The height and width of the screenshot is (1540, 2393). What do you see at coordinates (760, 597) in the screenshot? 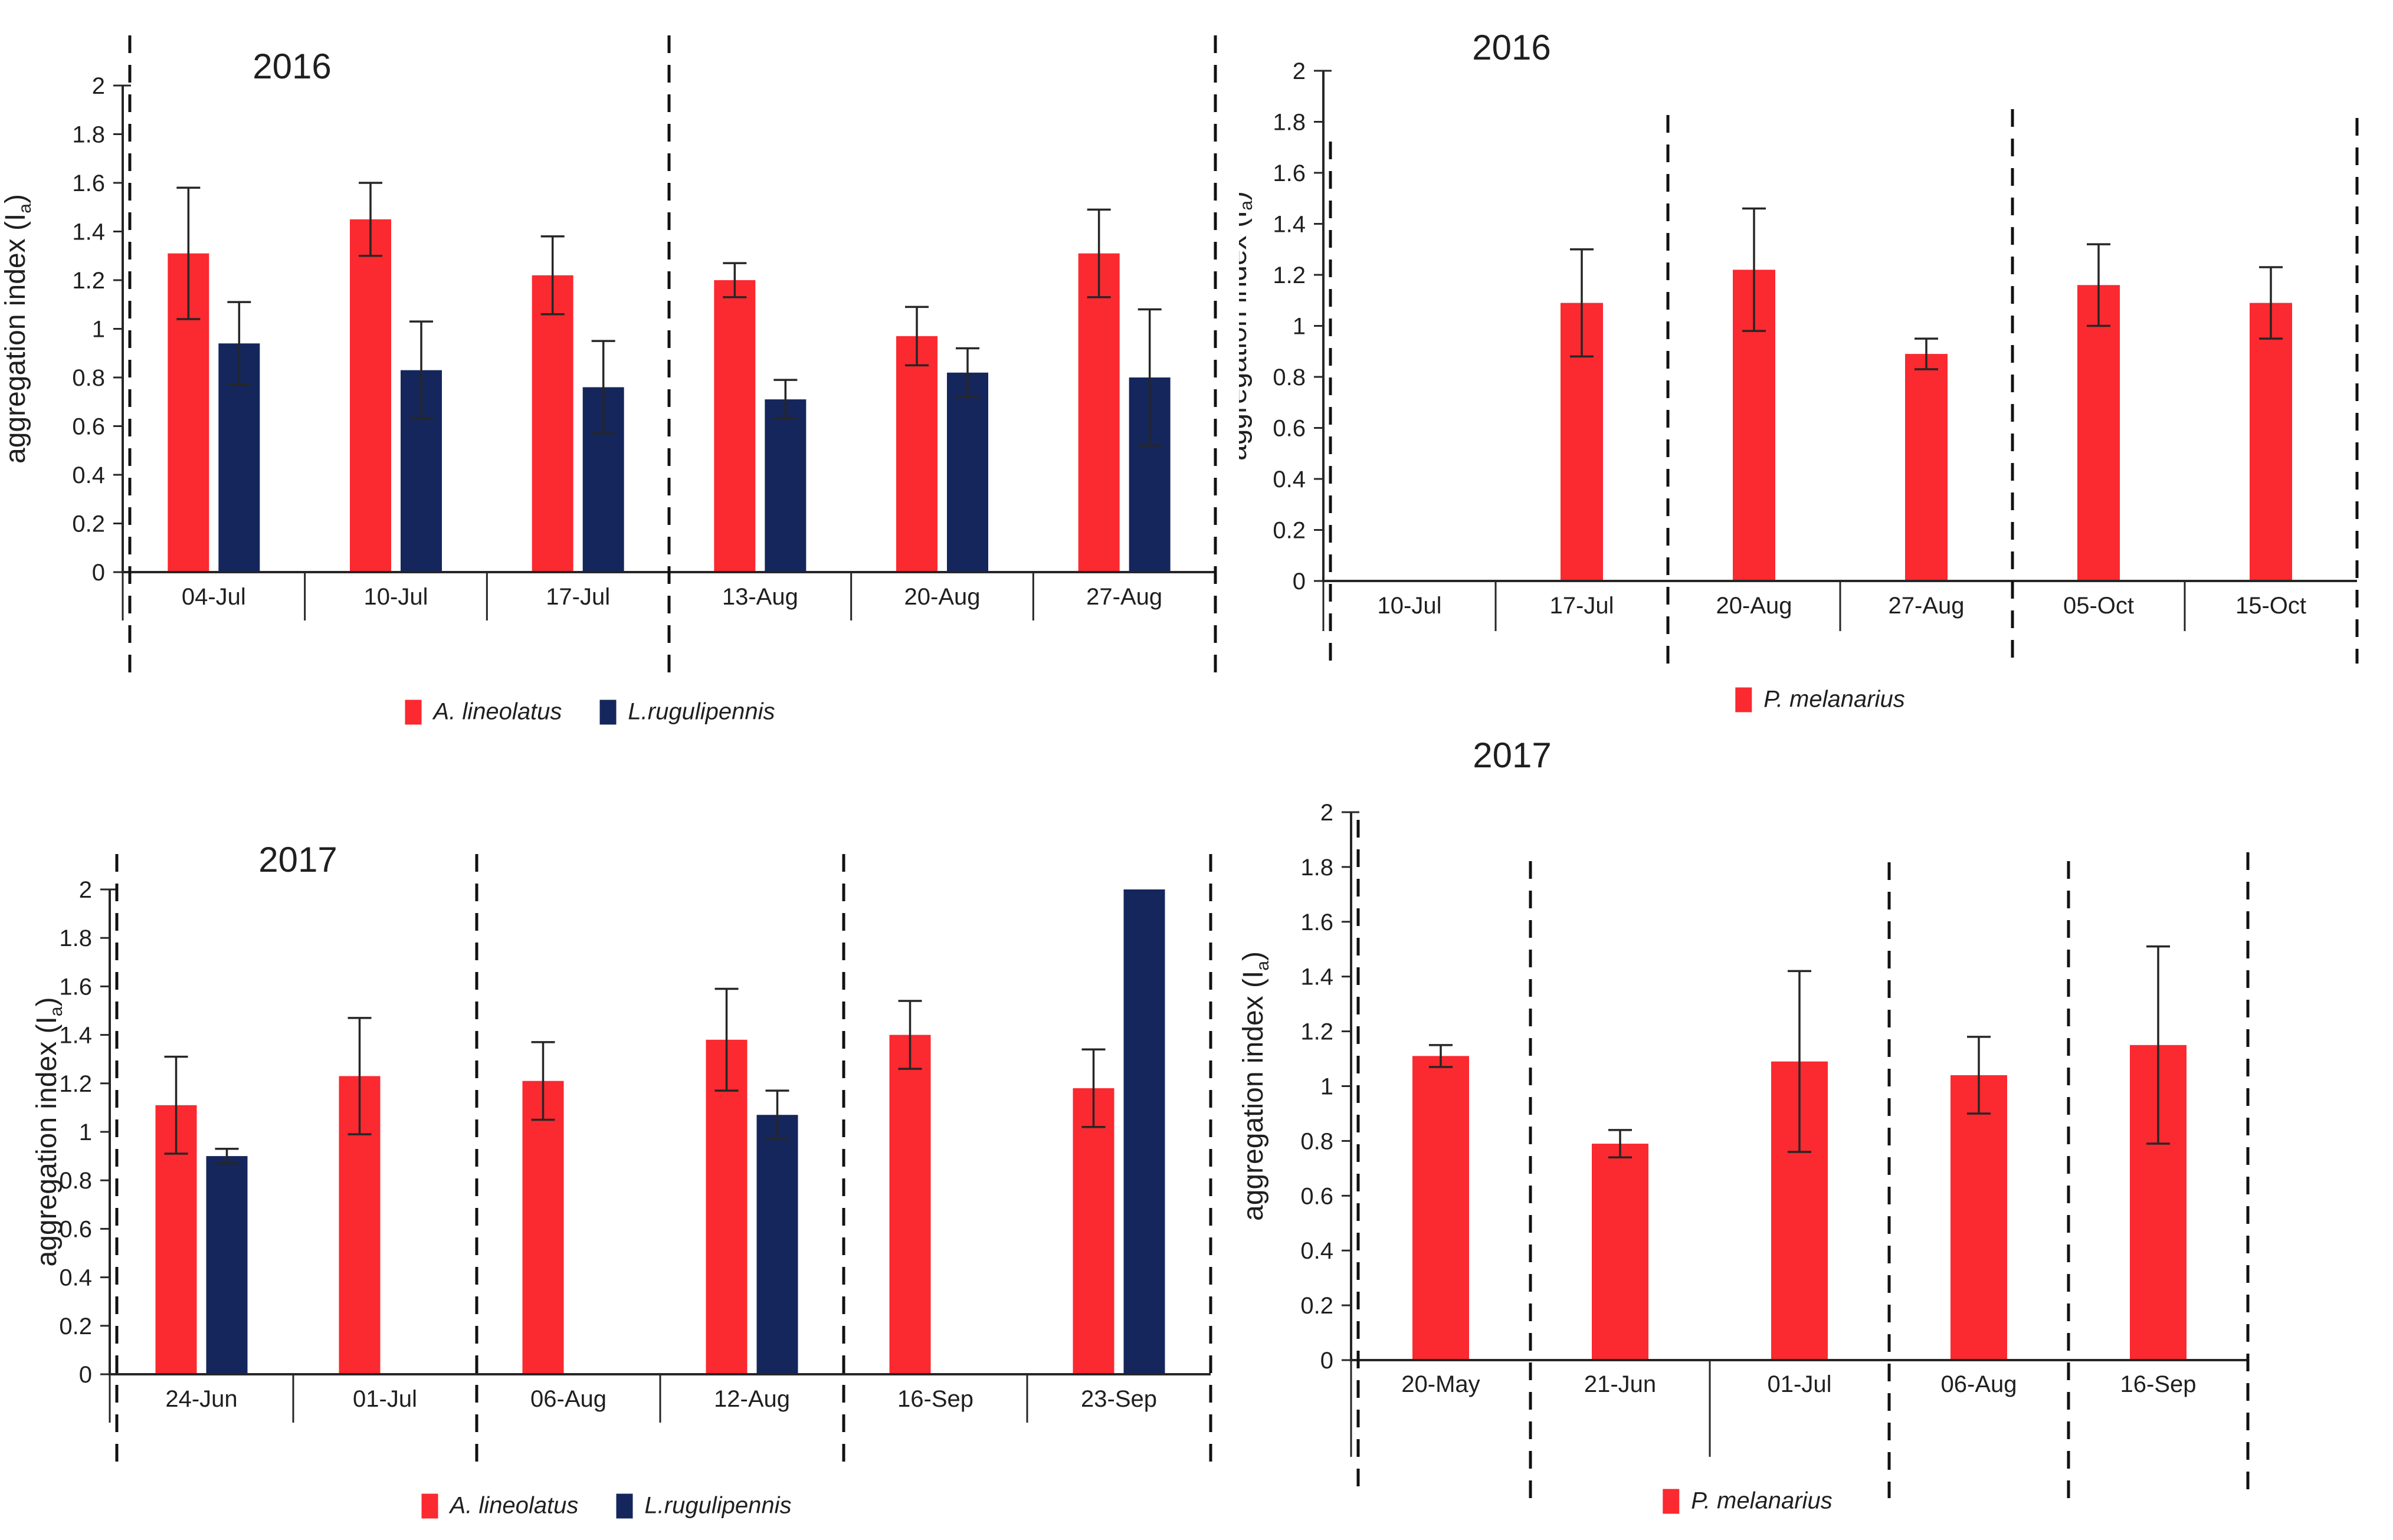
I see `x-category-label: 13-Aug` at bounding box center [760, 597].